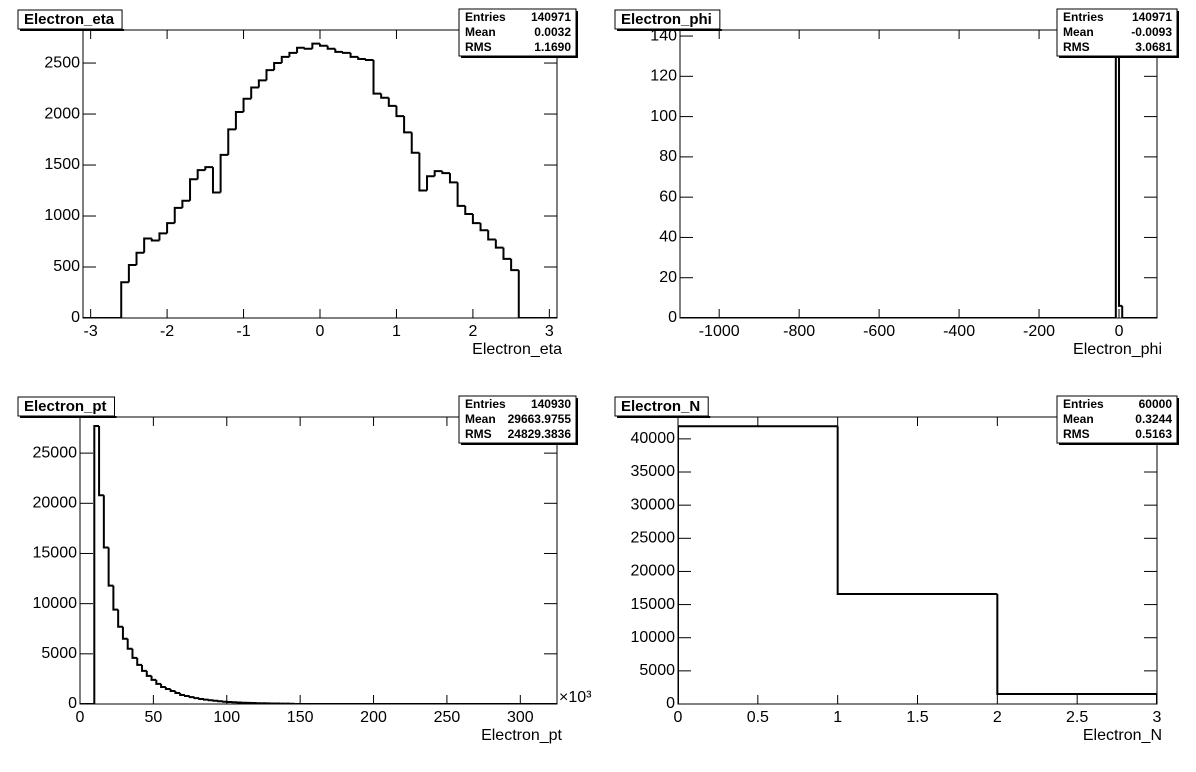 This screenshot has height=772, width=1196. Describe the element at coordinates (447, 717) in the screenshot. I see `x-tick-label: 250` at that location.